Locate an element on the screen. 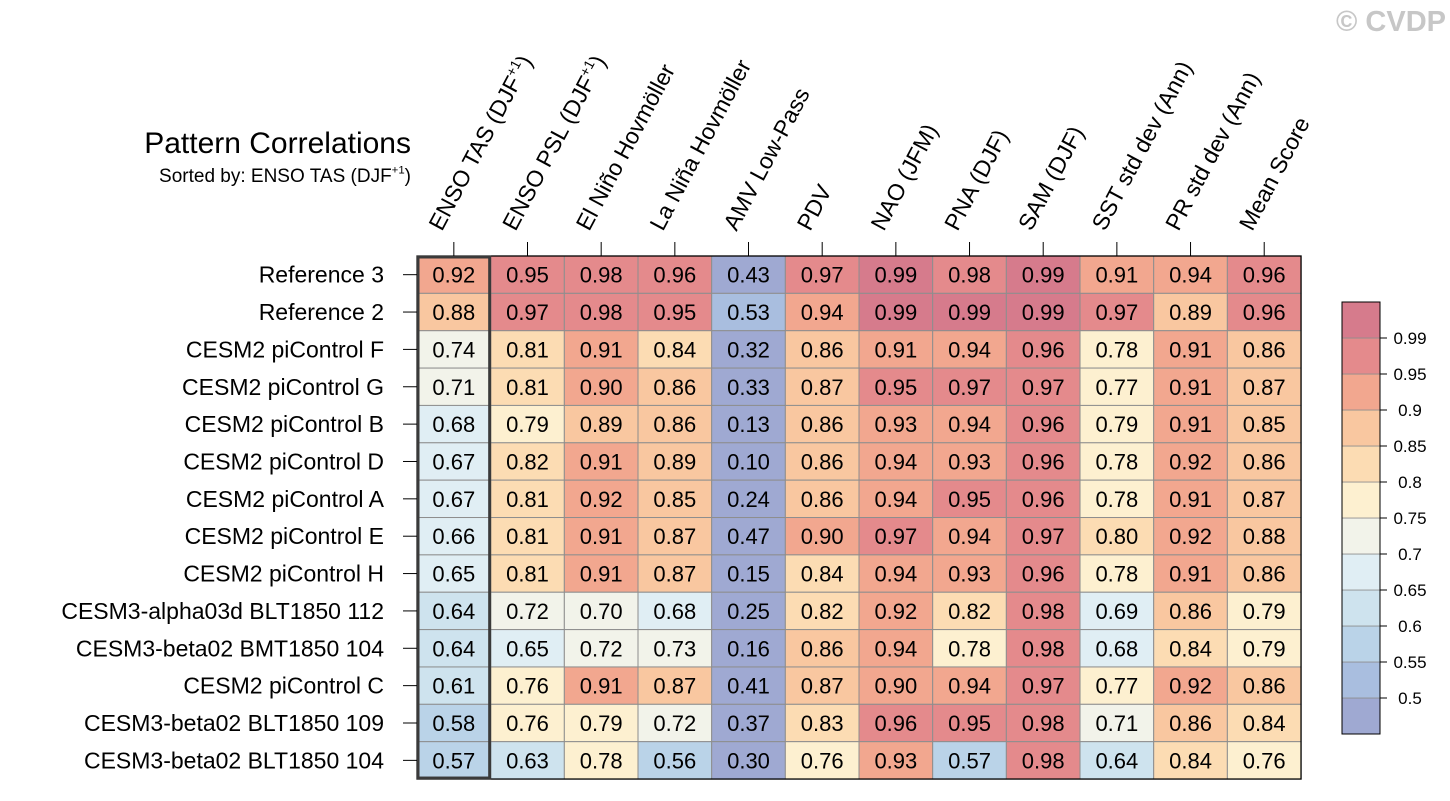 This screenshot has width=1450, height=801. cell-value: 0.32 is located at coordinates (748, 349).